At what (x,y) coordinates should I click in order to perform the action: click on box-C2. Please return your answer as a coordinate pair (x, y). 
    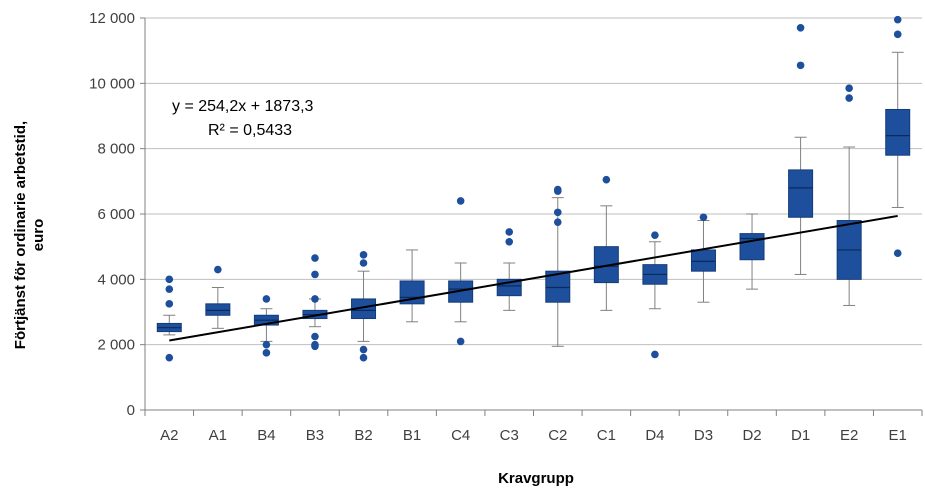
    Looking at the image, I should click on (558, 266).